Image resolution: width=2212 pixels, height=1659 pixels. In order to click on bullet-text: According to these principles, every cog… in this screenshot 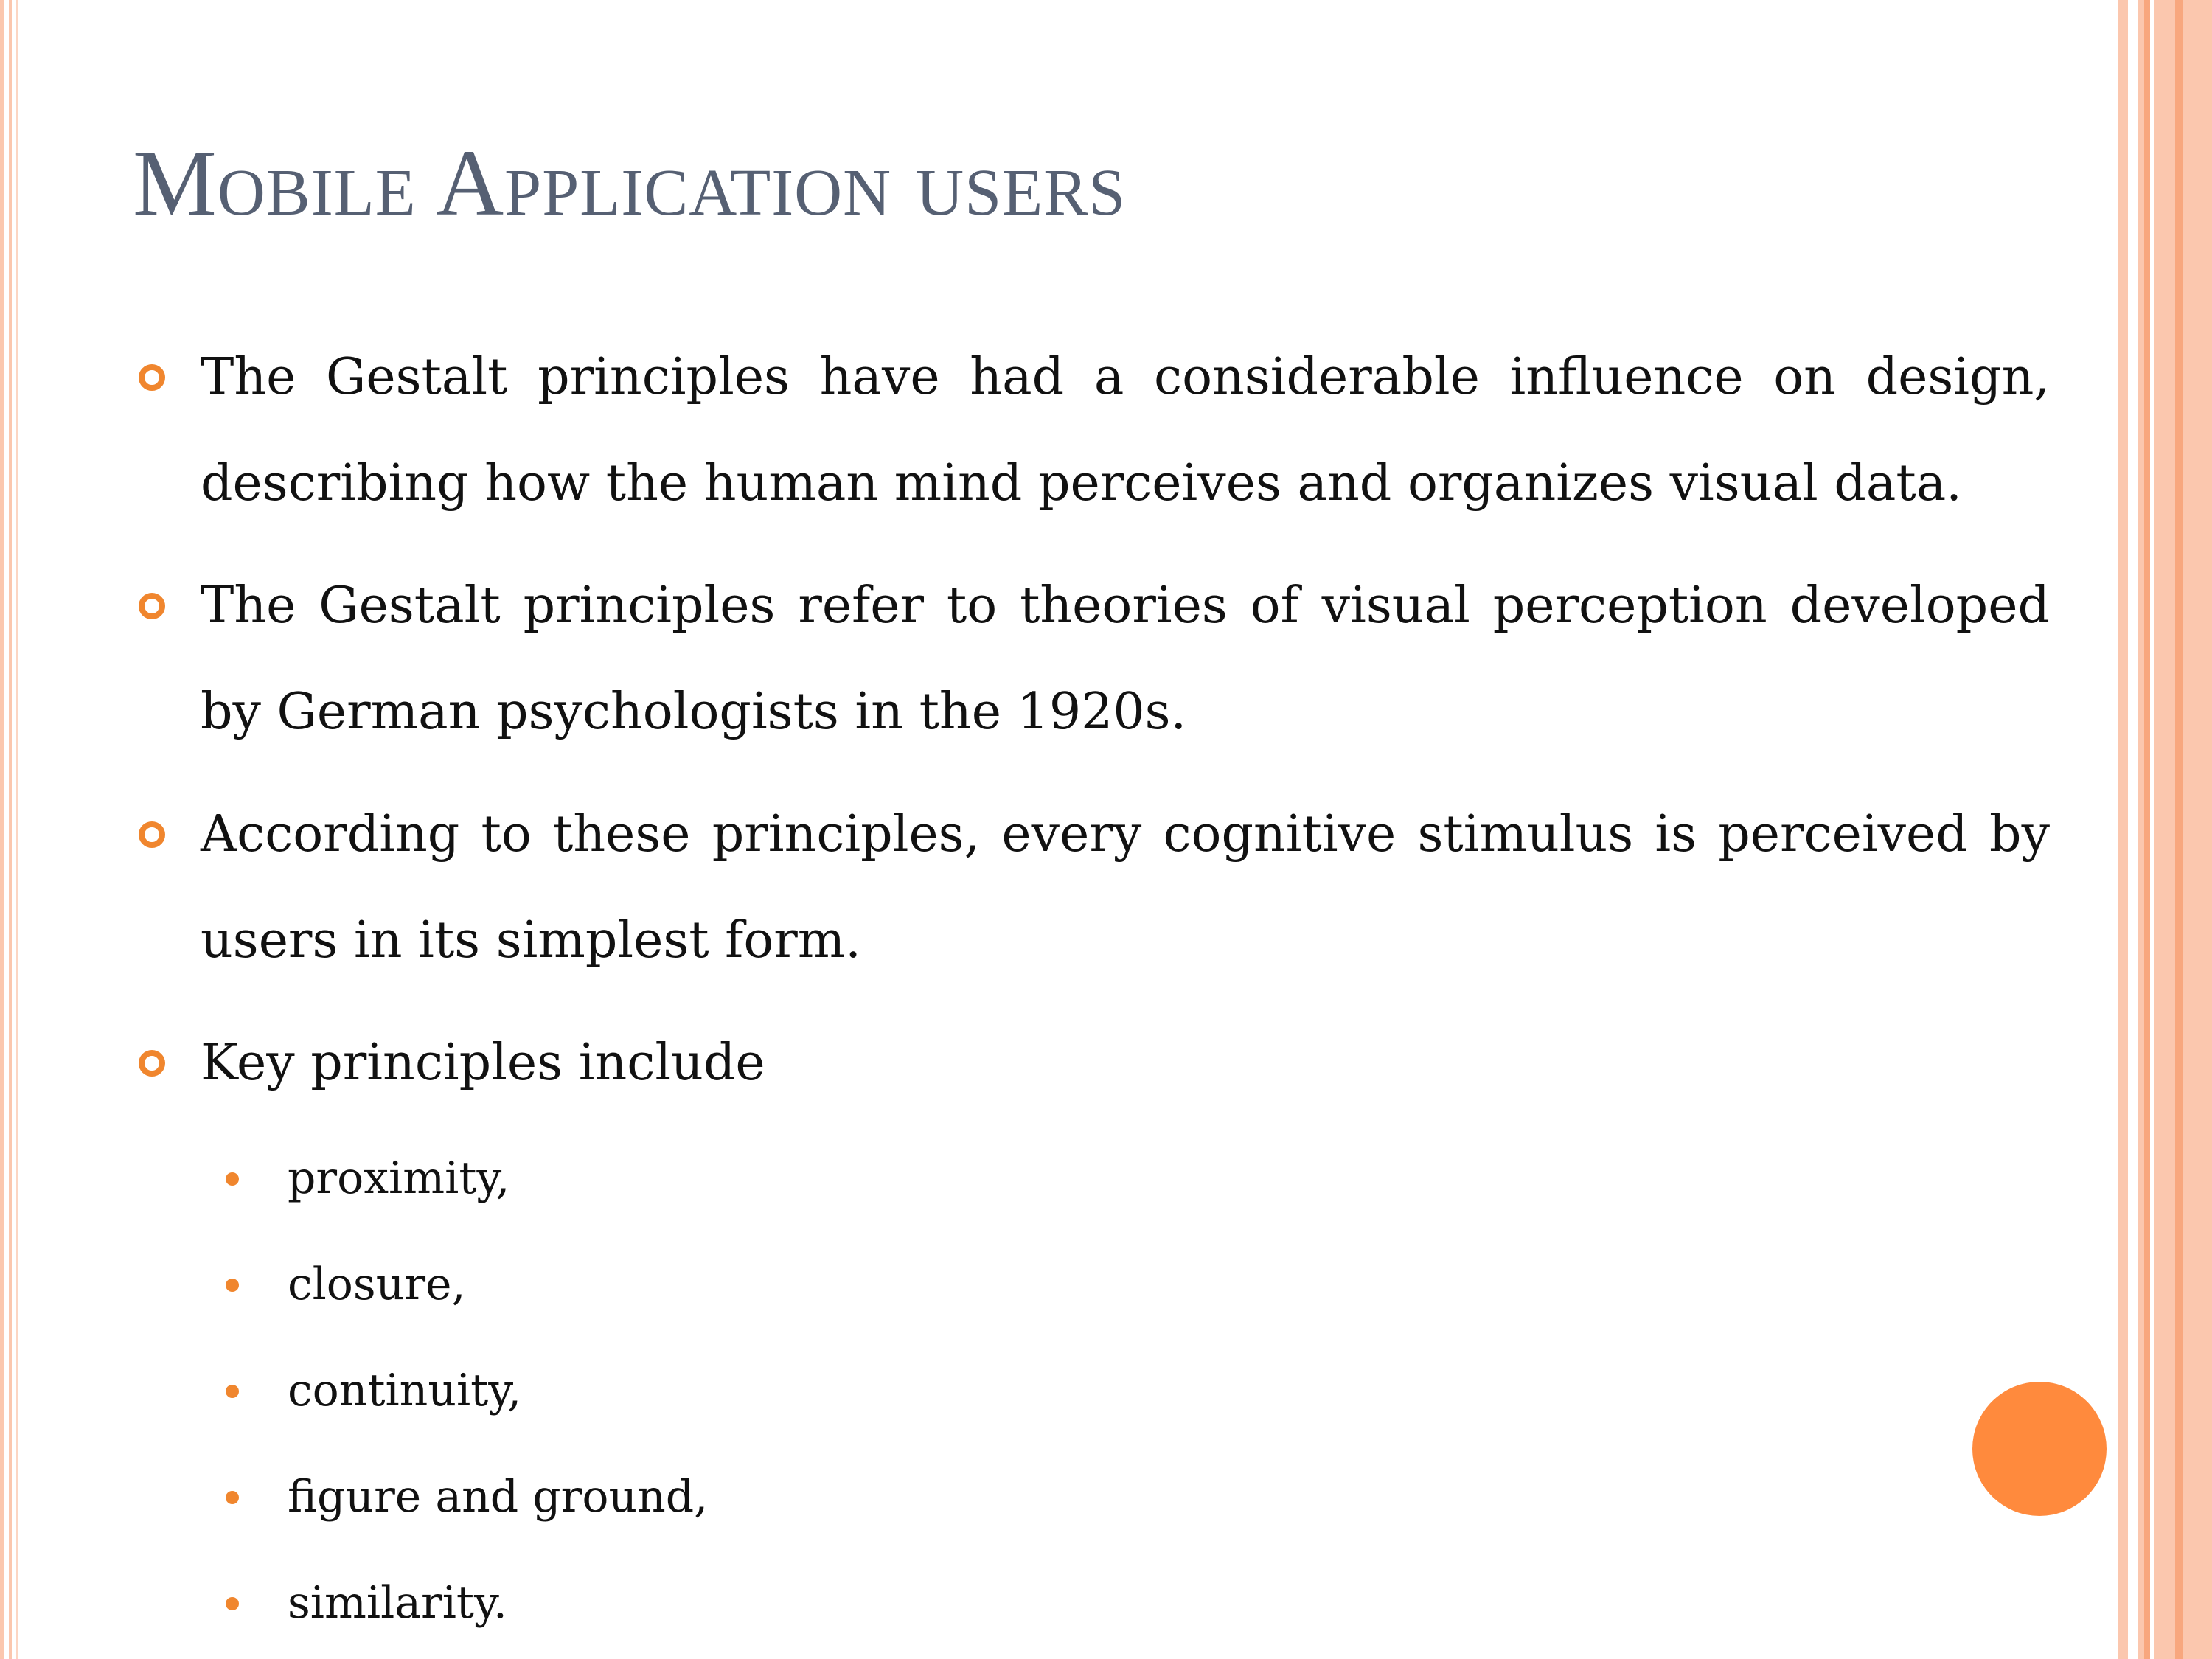, I will do `click(1125, 887)`.